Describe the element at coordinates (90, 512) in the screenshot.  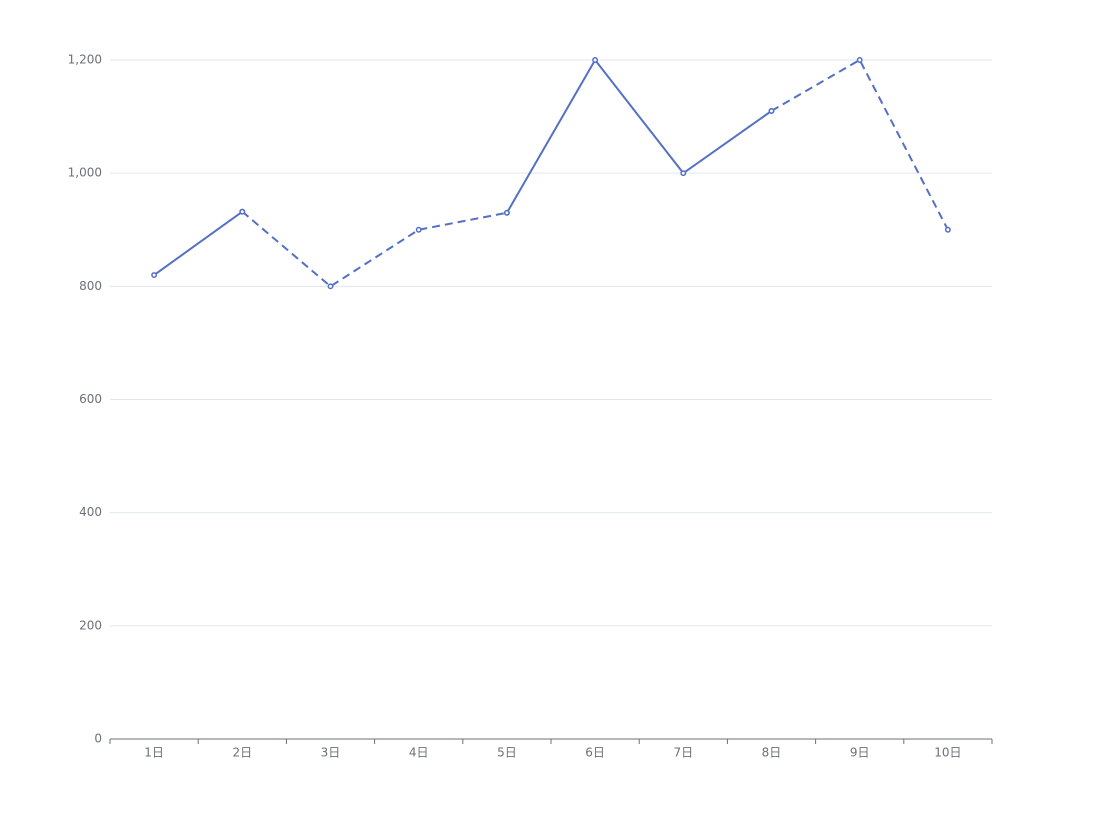
I see `y-tick-label: 400` at that location.